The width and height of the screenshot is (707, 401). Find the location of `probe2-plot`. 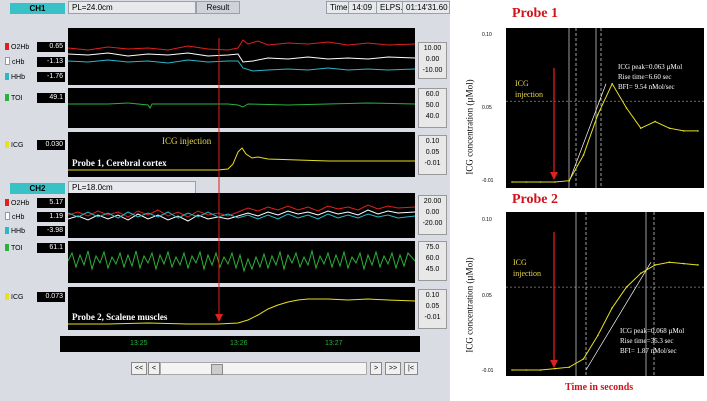

probe2-plot is located at coordinates (605, 294).